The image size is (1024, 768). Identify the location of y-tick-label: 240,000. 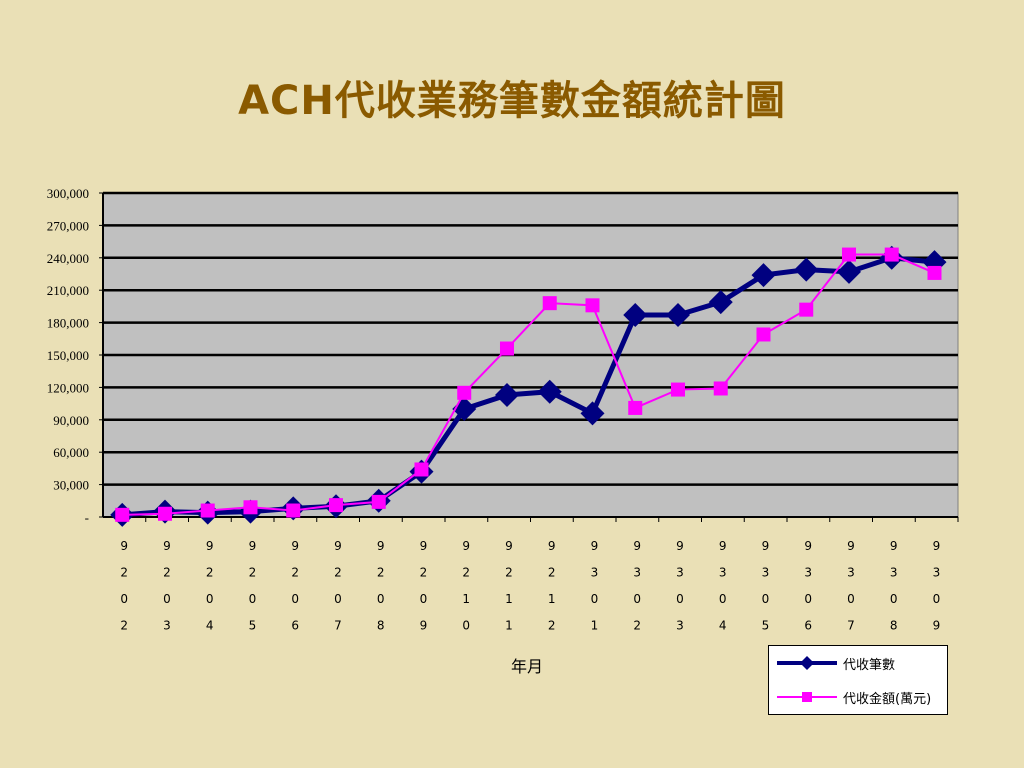
(68, 258).